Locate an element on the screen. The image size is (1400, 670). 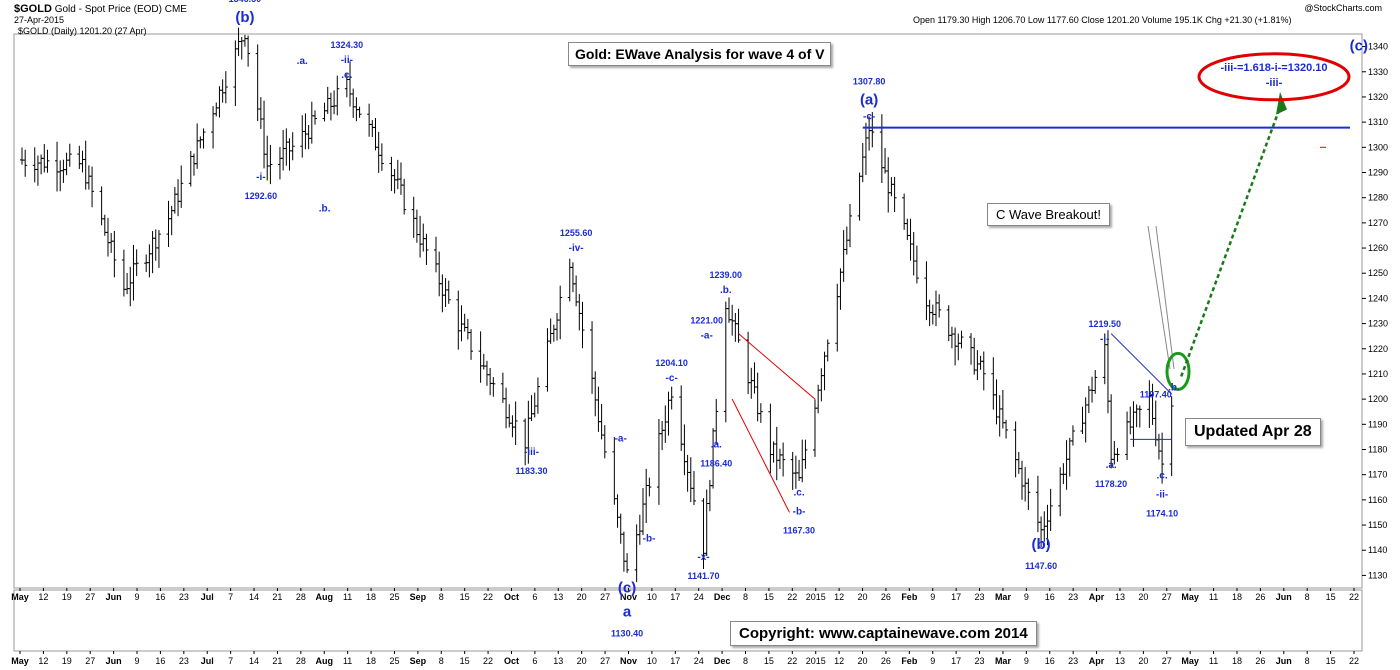
x-tick-label: Apr is located at coordinates (1097, 597).